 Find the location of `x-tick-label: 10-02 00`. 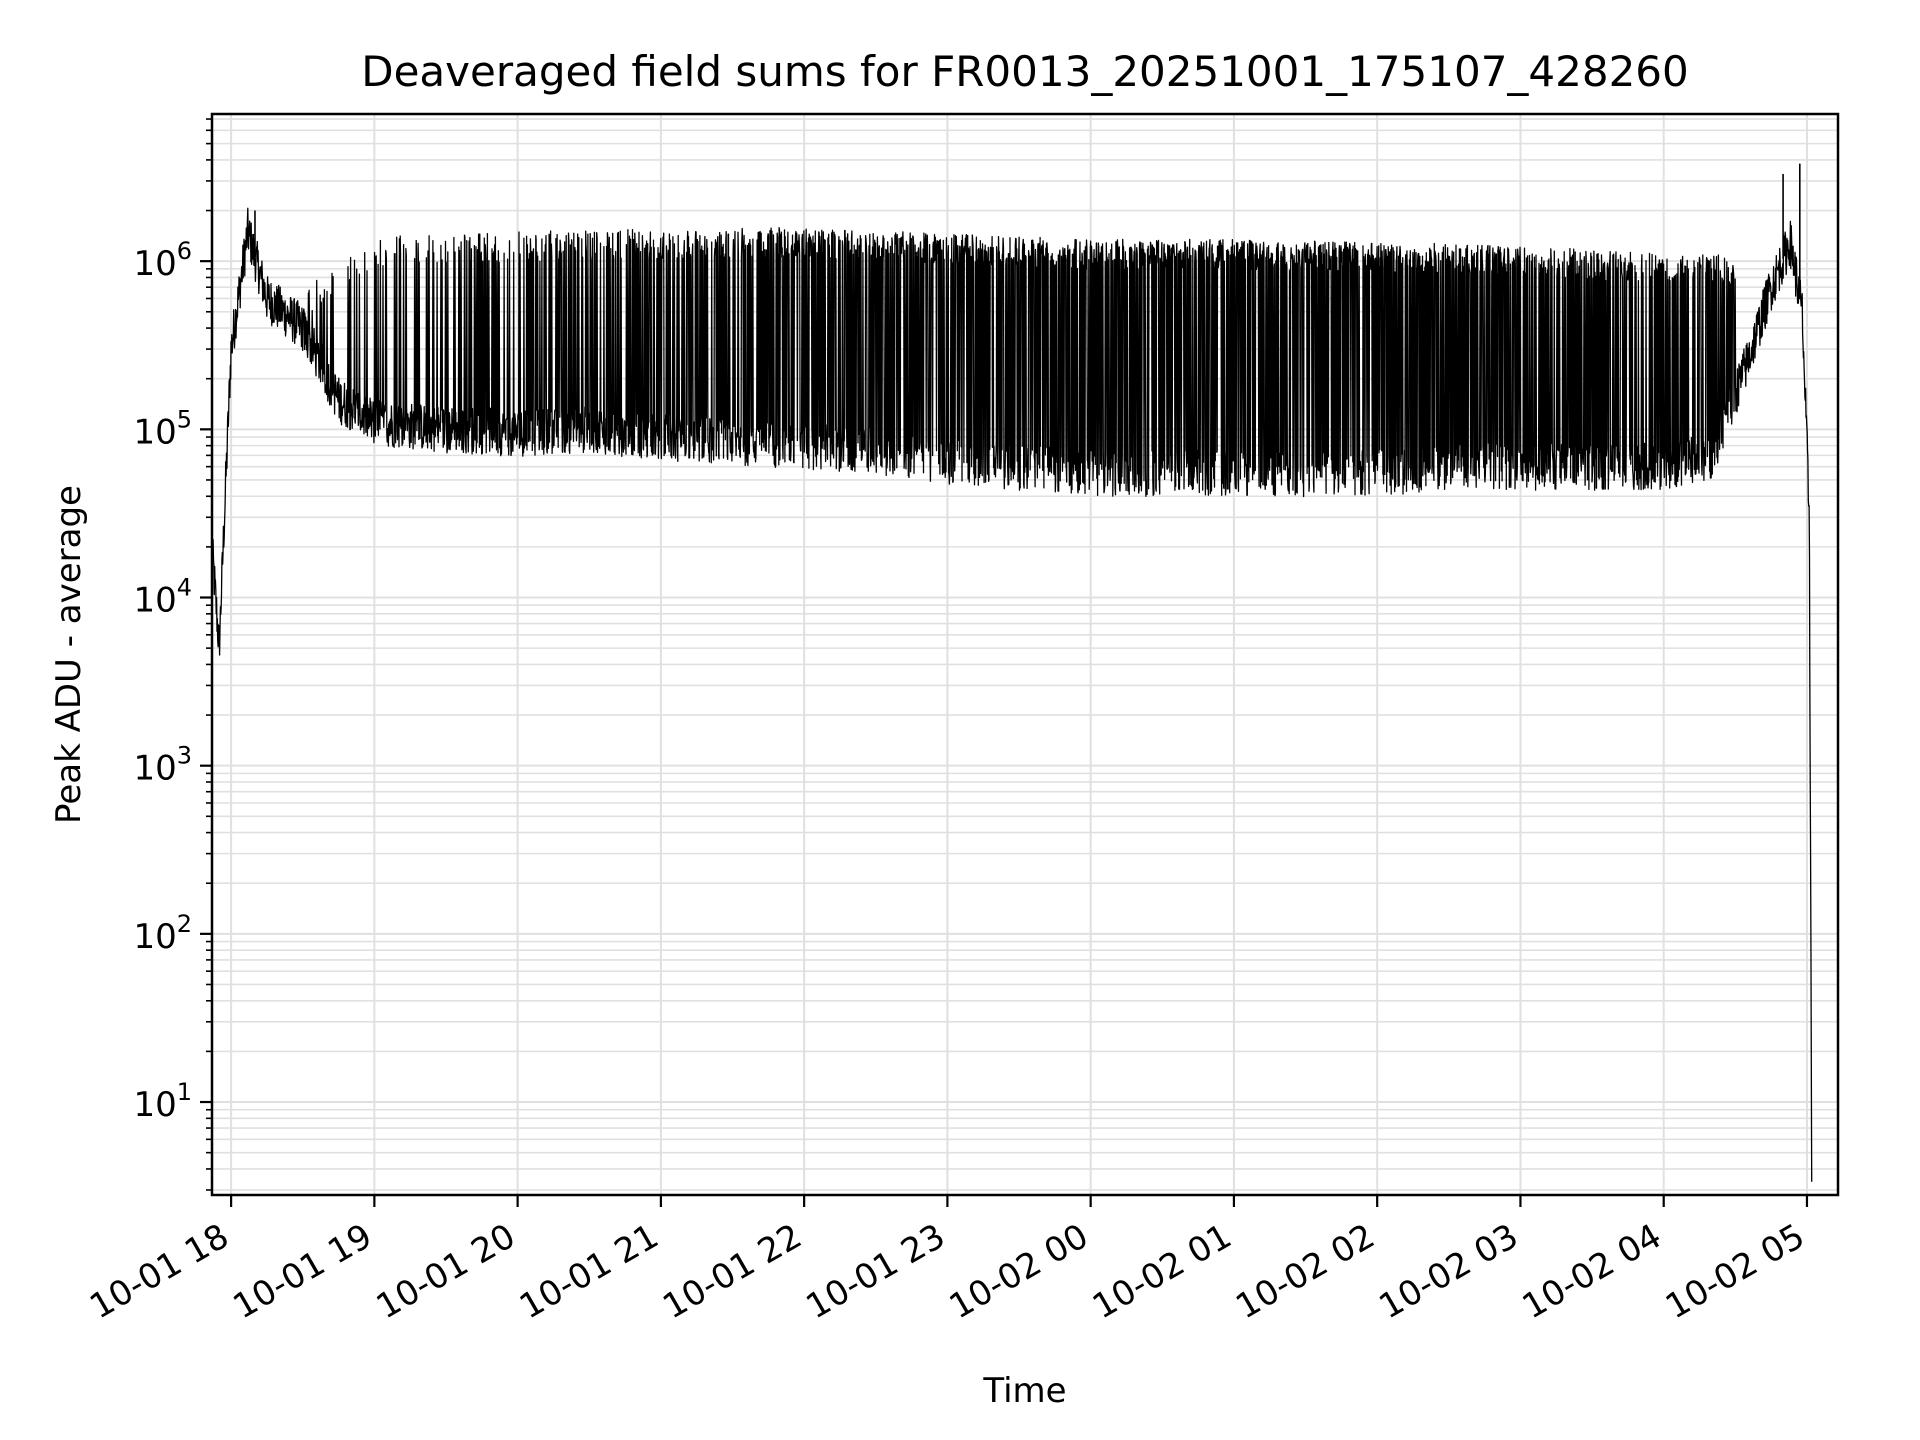

x-tick-label: 10-02 00 is located at coordinates (1019, 1271).